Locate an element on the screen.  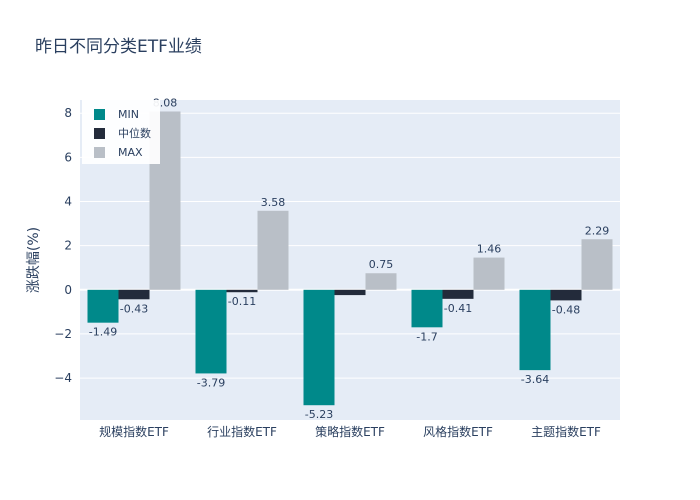
data-label: 2.29 is located at coordinates (597, 230).